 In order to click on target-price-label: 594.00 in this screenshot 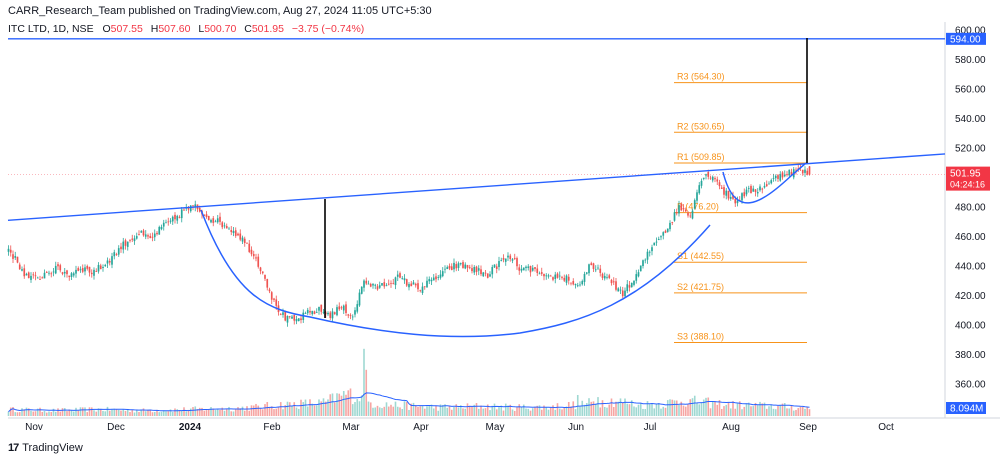, I will do `click(965, 39)`.